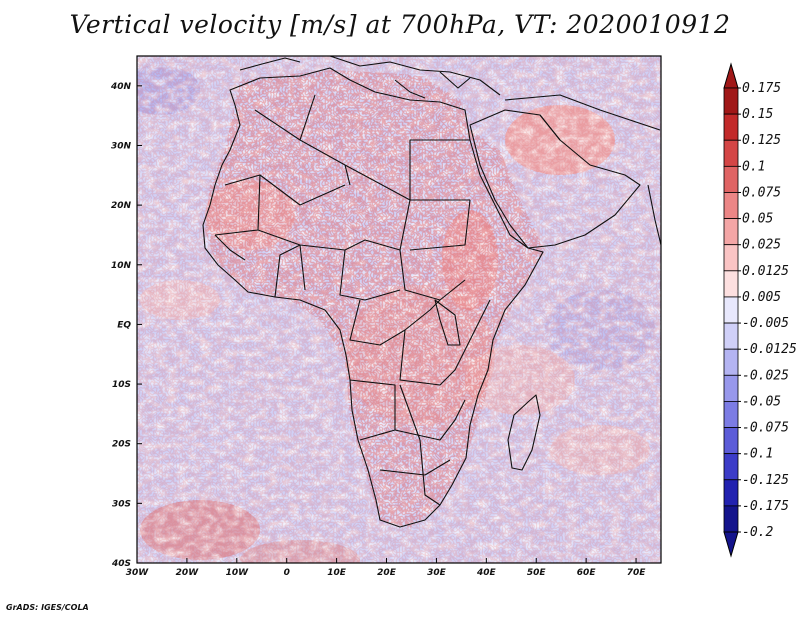 The image size is (800, 618). What do you see at coordinates (47, 607) in the screenshot?
I see `credit-text: GrADS: IGES/COLA` at bounding box center [47, 607].